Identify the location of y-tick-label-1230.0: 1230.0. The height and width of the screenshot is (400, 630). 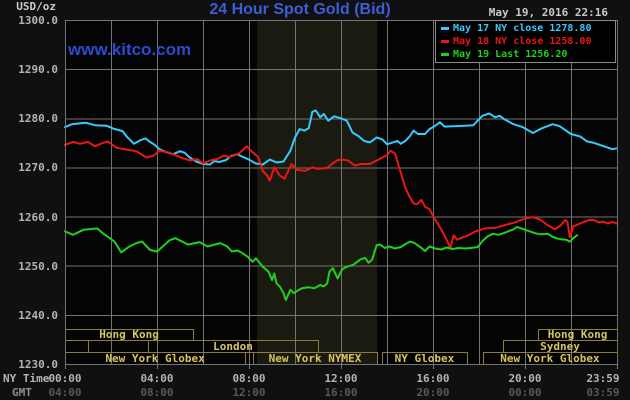
(38, 364).